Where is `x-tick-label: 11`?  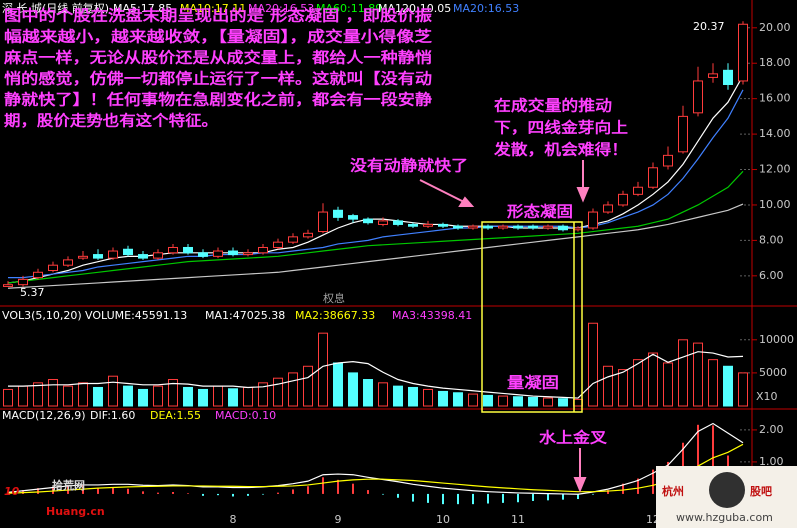
x-tick-label: 11 is located at coordinates (518, 519).